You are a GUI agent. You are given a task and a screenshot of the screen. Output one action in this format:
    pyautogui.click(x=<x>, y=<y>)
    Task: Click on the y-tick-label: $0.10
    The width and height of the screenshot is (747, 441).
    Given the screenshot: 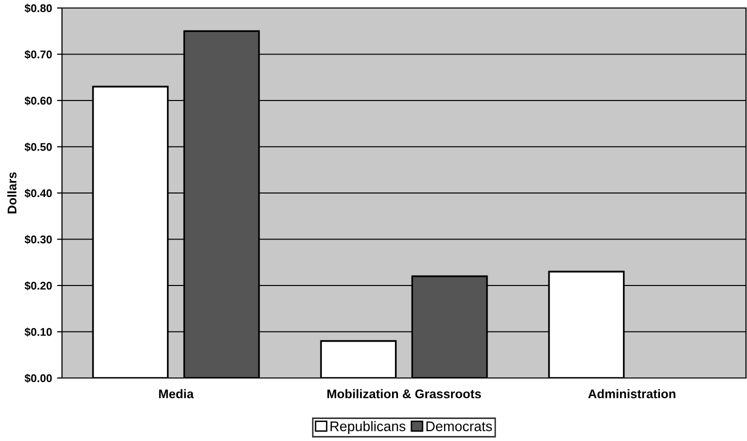 What is the action you would take?
    pyautogui.click(x=38, y=332)
    